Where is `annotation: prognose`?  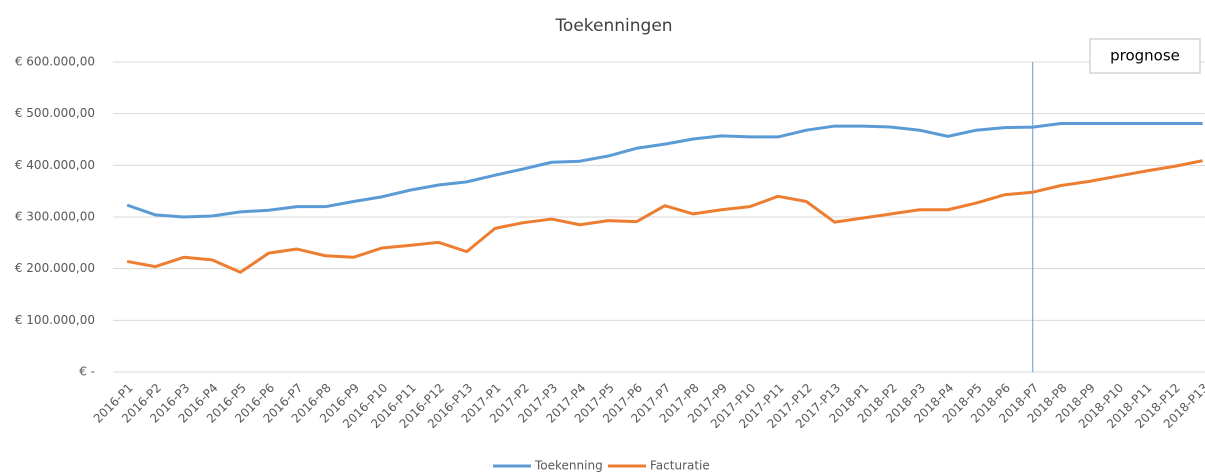 annotation: prognose is located at coordinates (1145, 56).